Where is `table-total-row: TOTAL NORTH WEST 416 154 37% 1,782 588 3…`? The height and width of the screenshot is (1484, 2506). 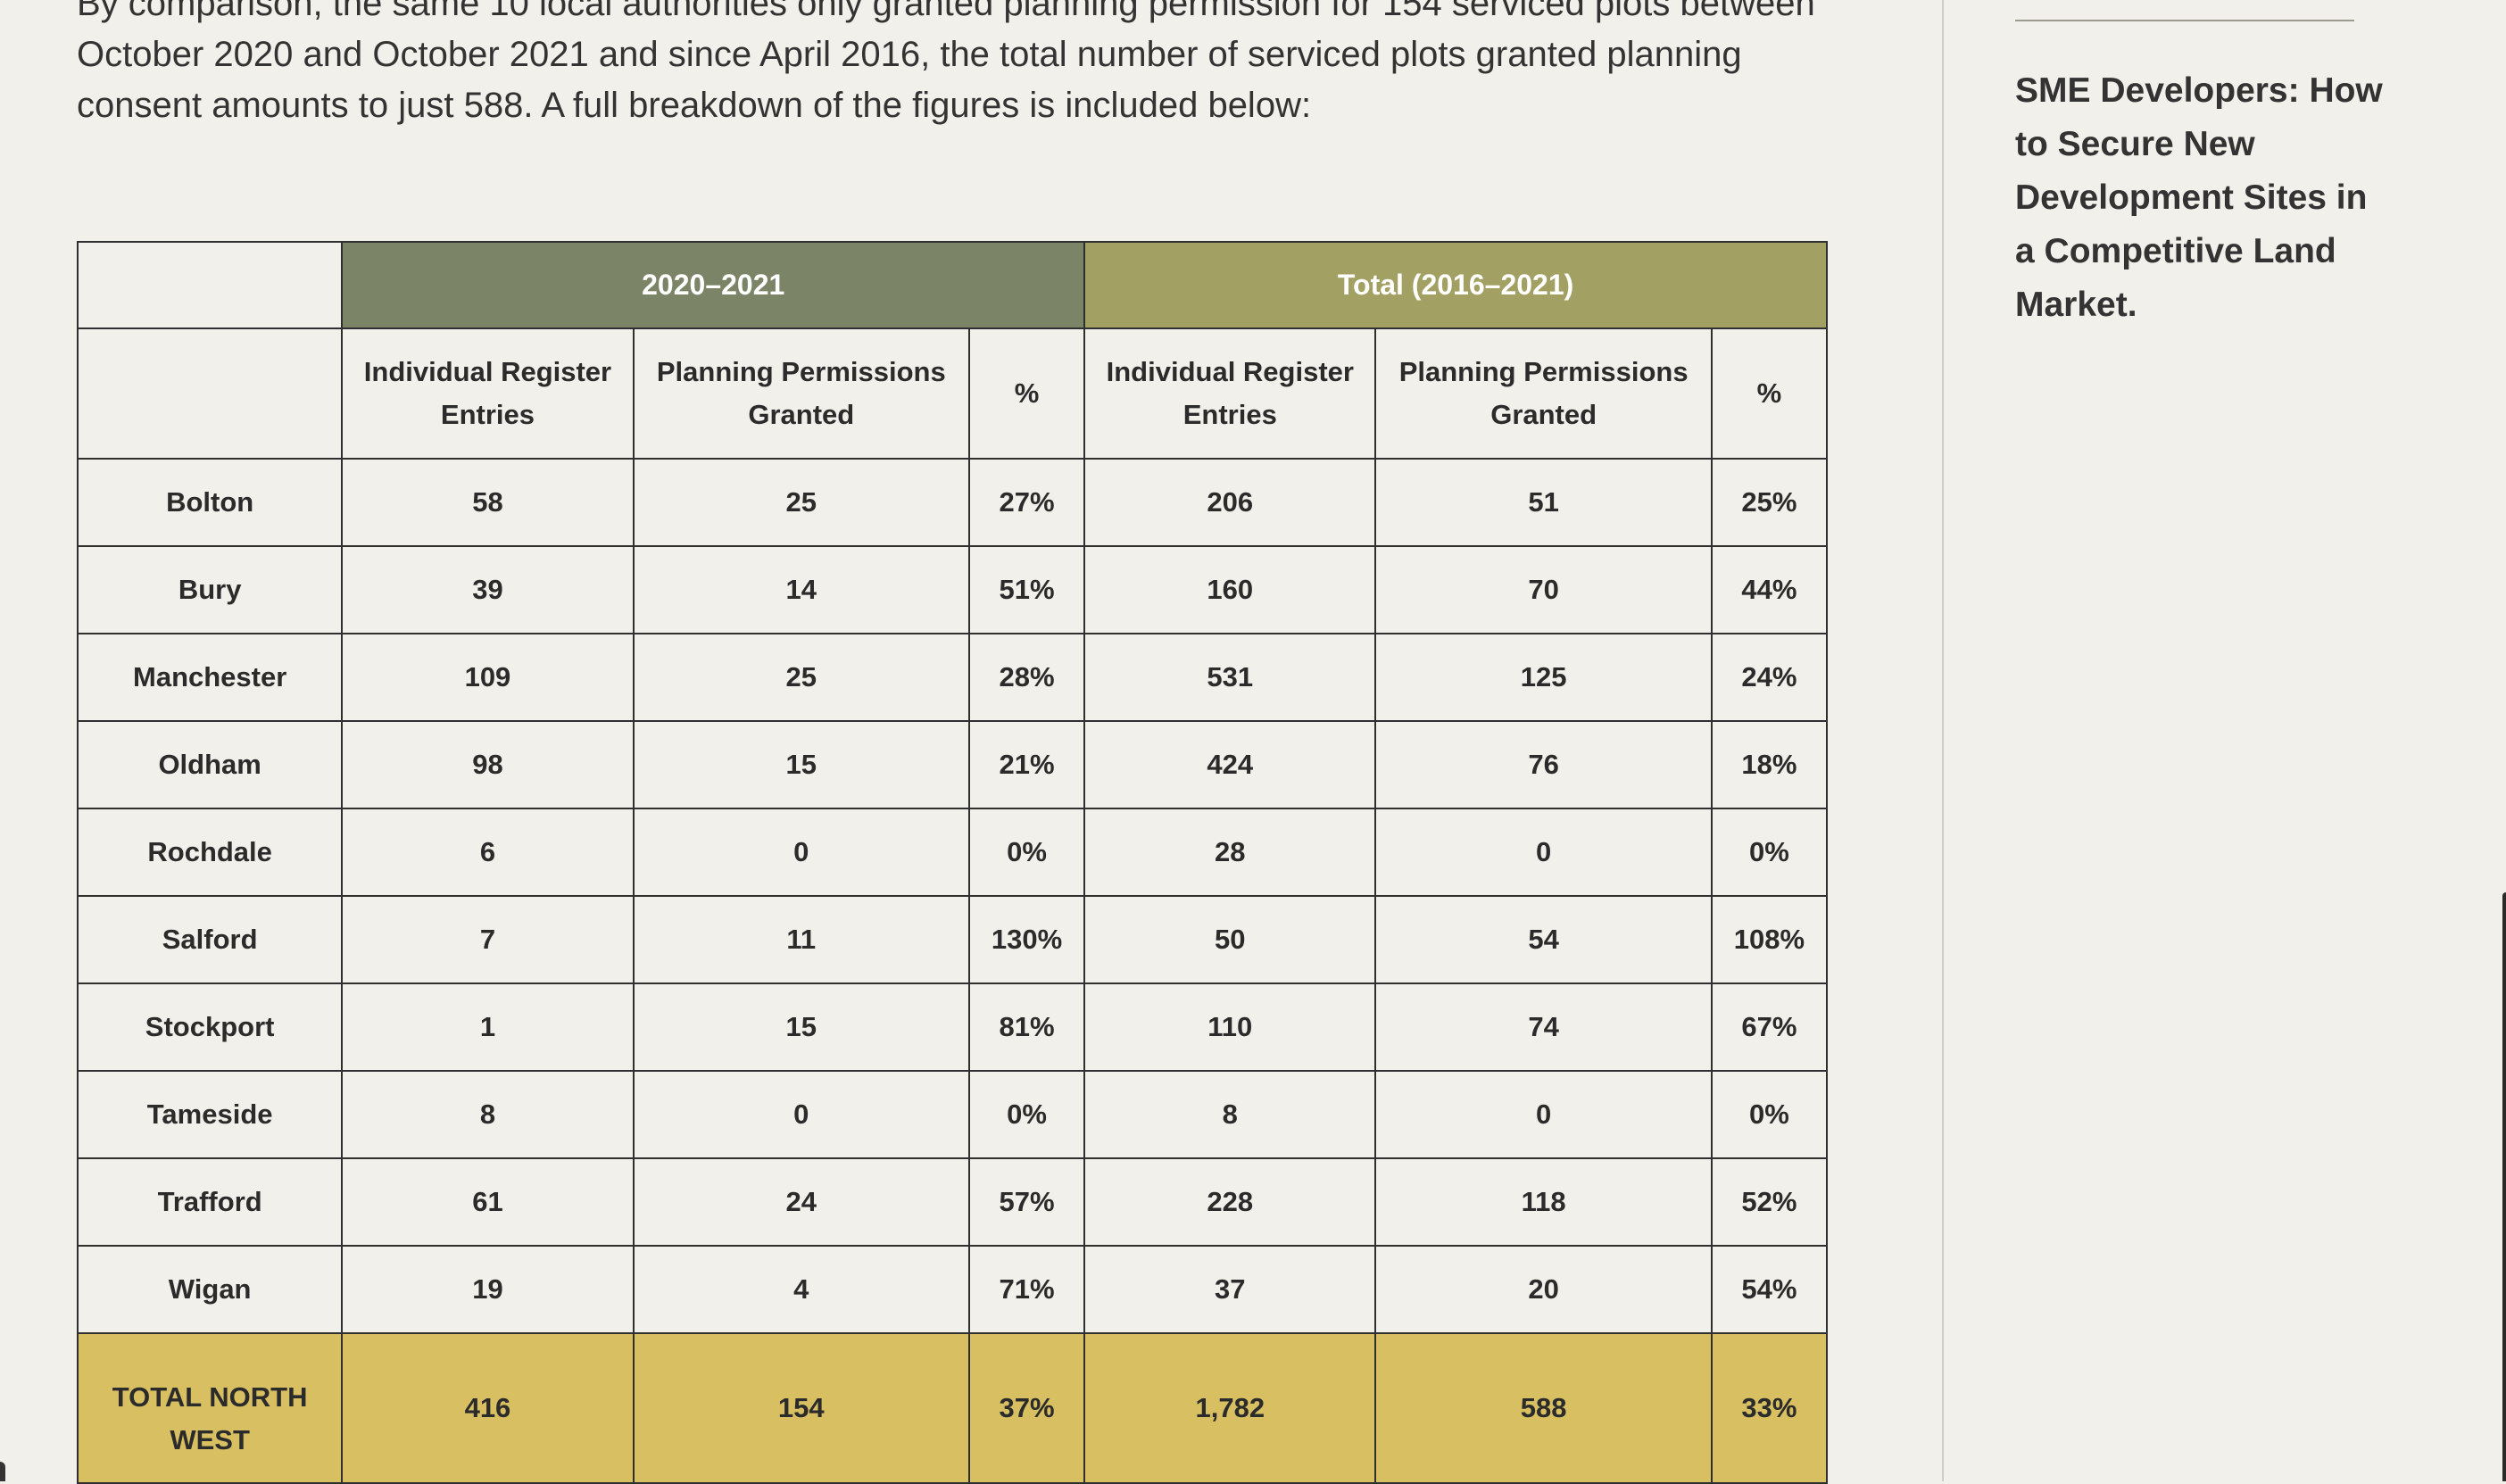 table-total-row: TOTAL NORTH WEST 416 154 37% 1,782 588 3… is located at coordinates (952, 1408).